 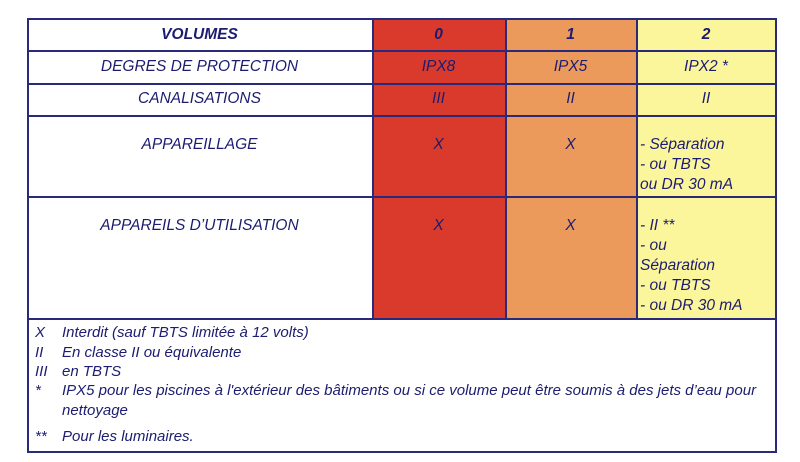 What do you see at coordinates (438, 34) in the screenshot?
I see `header-cell: 0` at bounding box center [438, 34].